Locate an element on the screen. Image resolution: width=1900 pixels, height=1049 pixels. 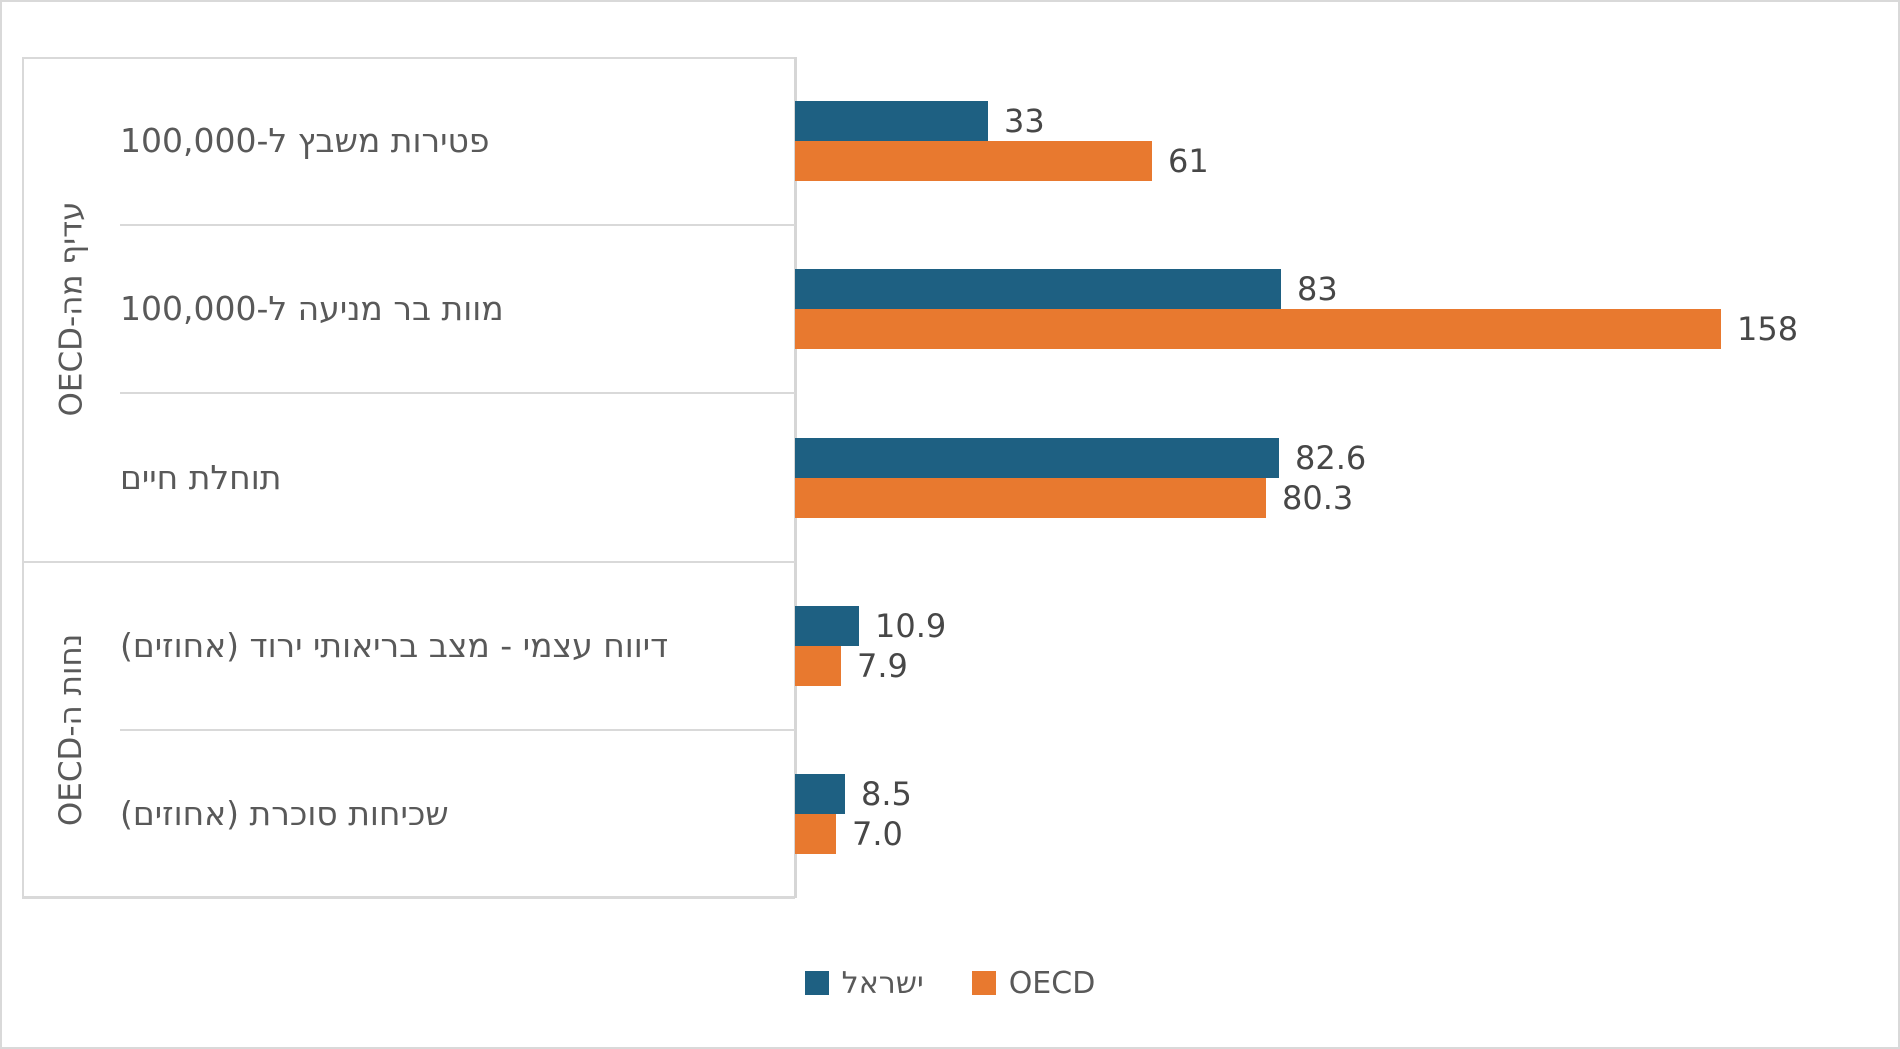
legend-item-israel: ישראל is located at coordinates (864, 983).